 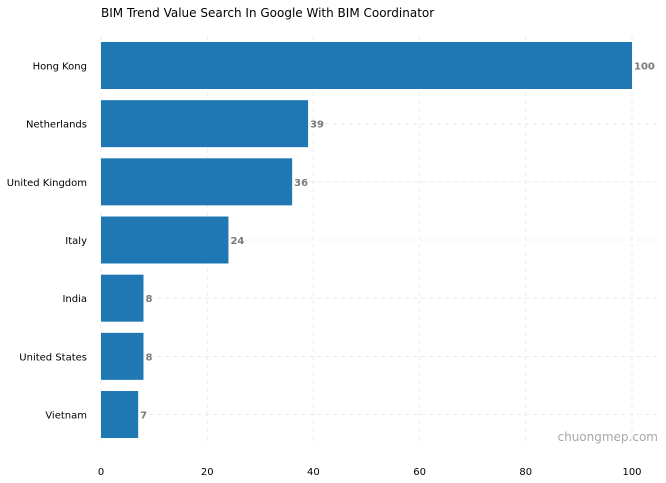 What do you see at coordinates (237, 241) in the screenshot?
I see `value-label-italy: 24` at bounding box center [237, 241].